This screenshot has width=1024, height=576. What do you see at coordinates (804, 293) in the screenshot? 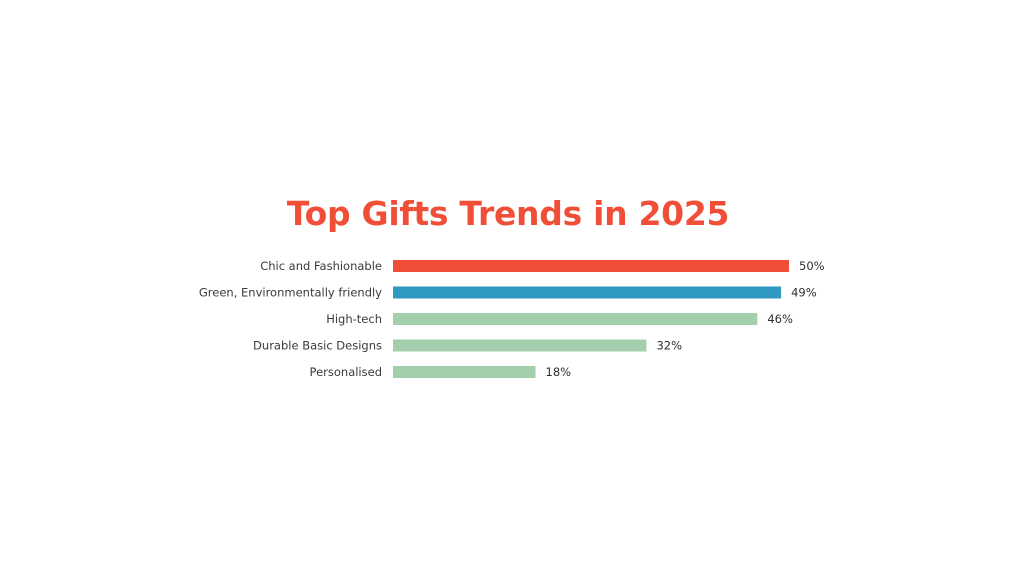
I see `value-label: 49%` at bounding box center [804, 293].